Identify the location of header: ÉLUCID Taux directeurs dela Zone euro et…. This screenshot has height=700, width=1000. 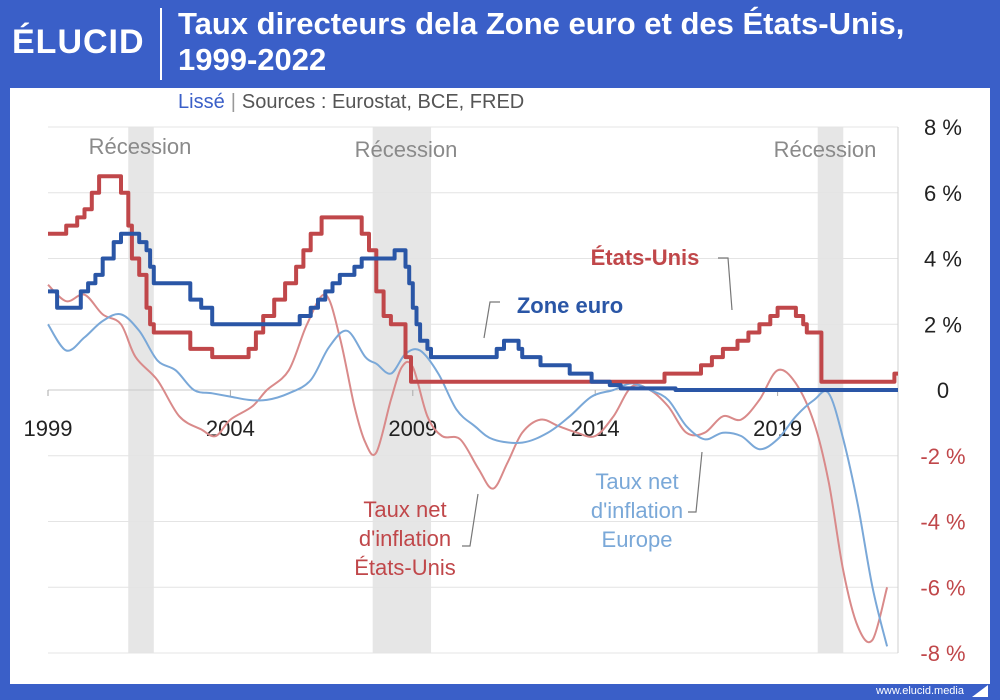
(500, 44).